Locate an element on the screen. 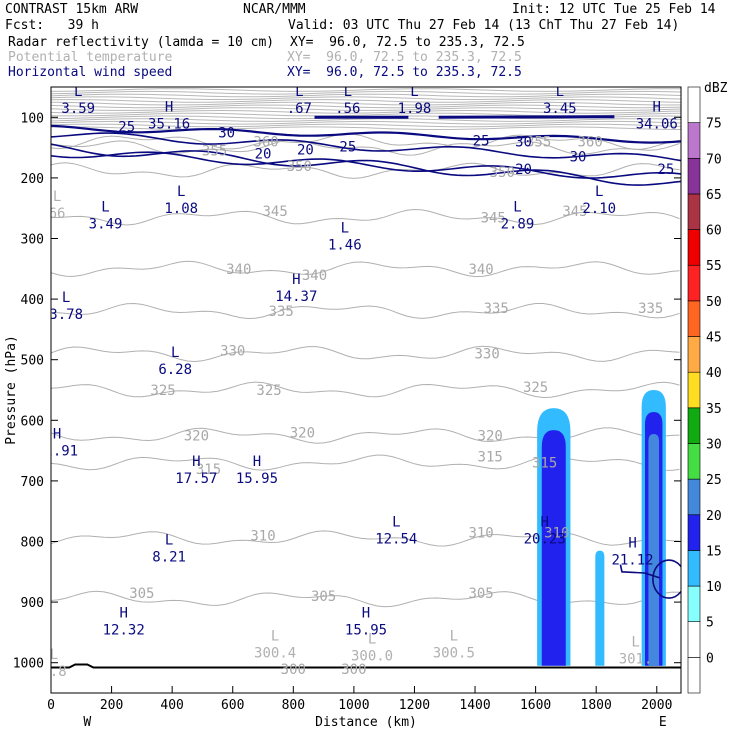 The width and height of the screenshot is (740, 740). wind-label: 30 is located at coordinates (578, 158).